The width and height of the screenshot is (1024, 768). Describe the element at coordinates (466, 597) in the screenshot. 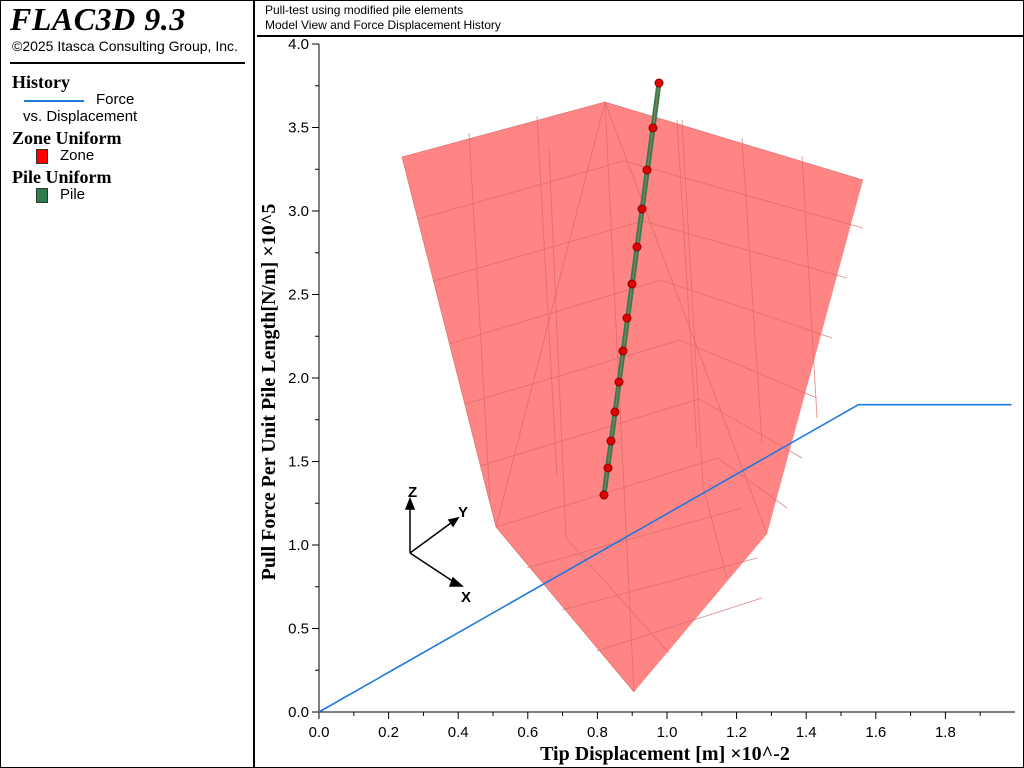

I see `triad-label-x: X` at that location.